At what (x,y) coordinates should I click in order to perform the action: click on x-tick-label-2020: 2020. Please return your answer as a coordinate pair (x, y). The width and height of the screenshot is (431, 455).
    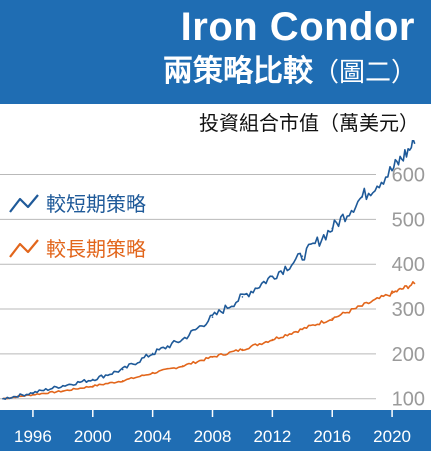
    Looking at the image, I should click on (392, 436).